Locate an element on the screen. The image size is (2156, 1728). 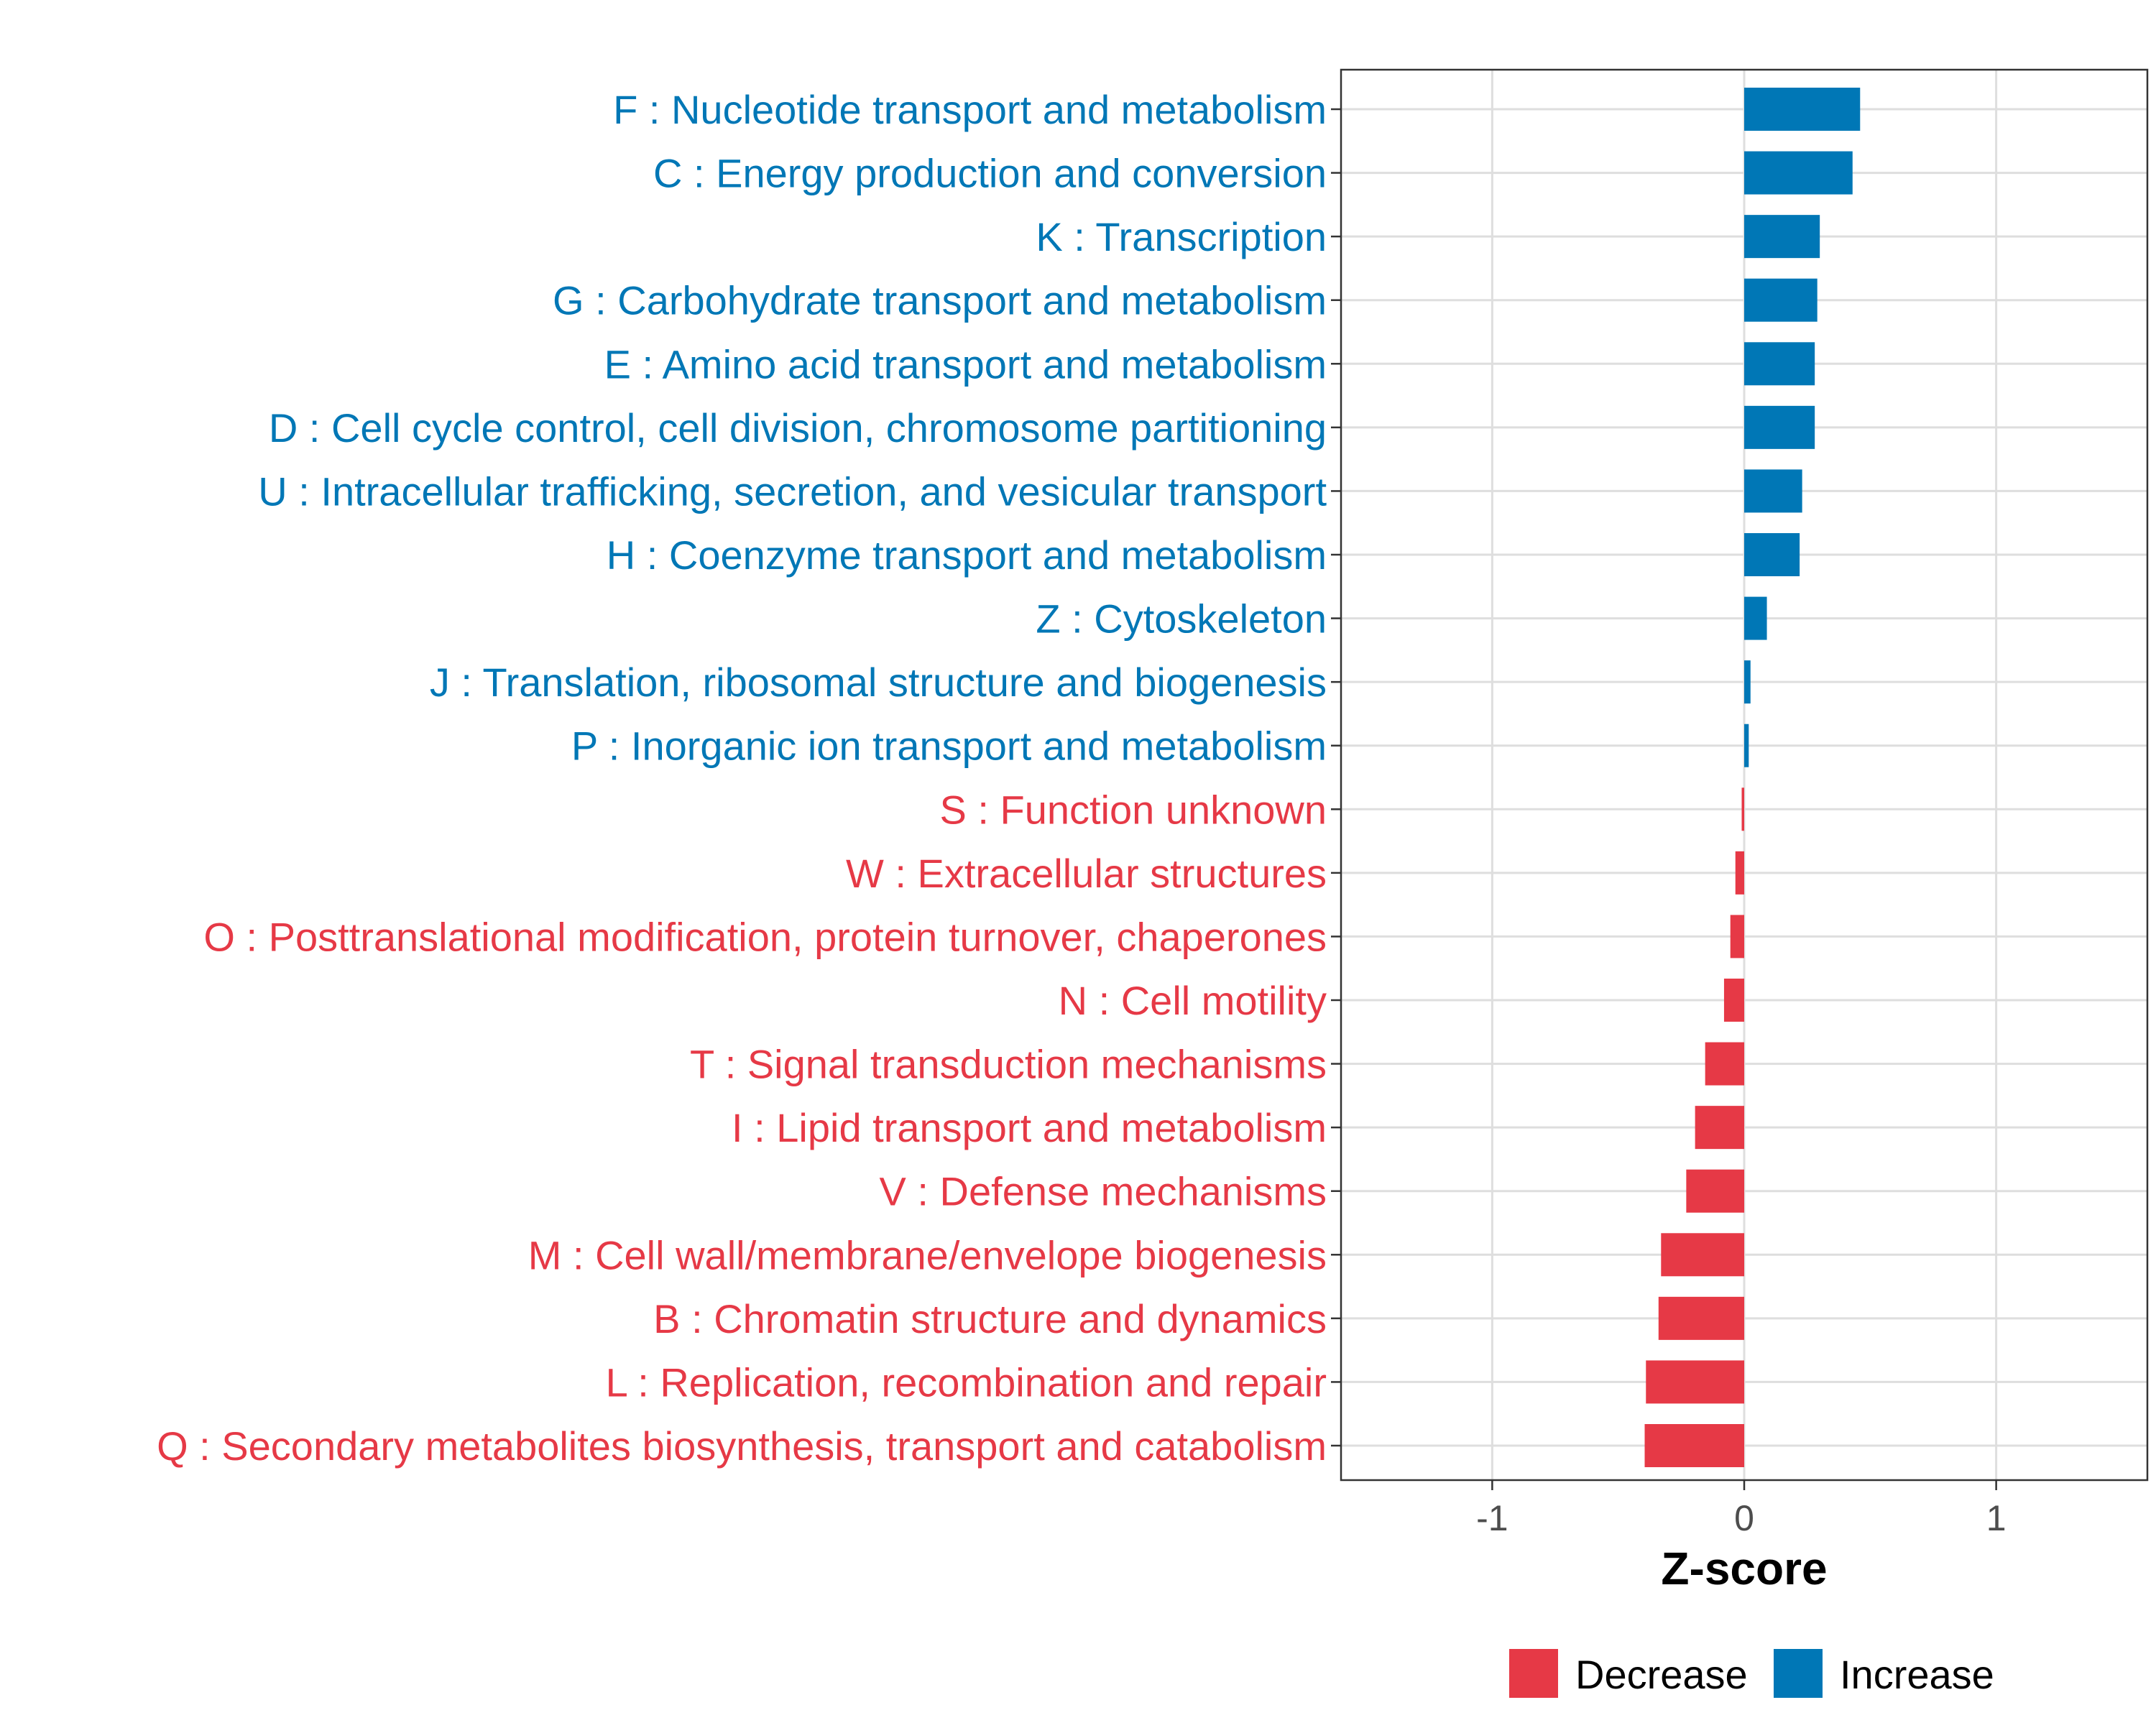
category-label-2: K : Transcription is located at coordinates (1181, 236).